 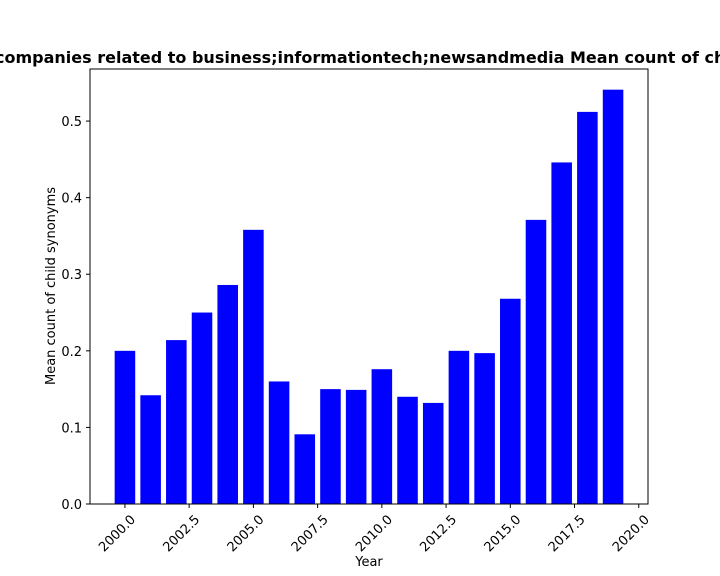 What do you see at coordinates (438, 533) in the screenshot?
I see `x-tick-label: 2012.5` at bounding box center [438, 533].